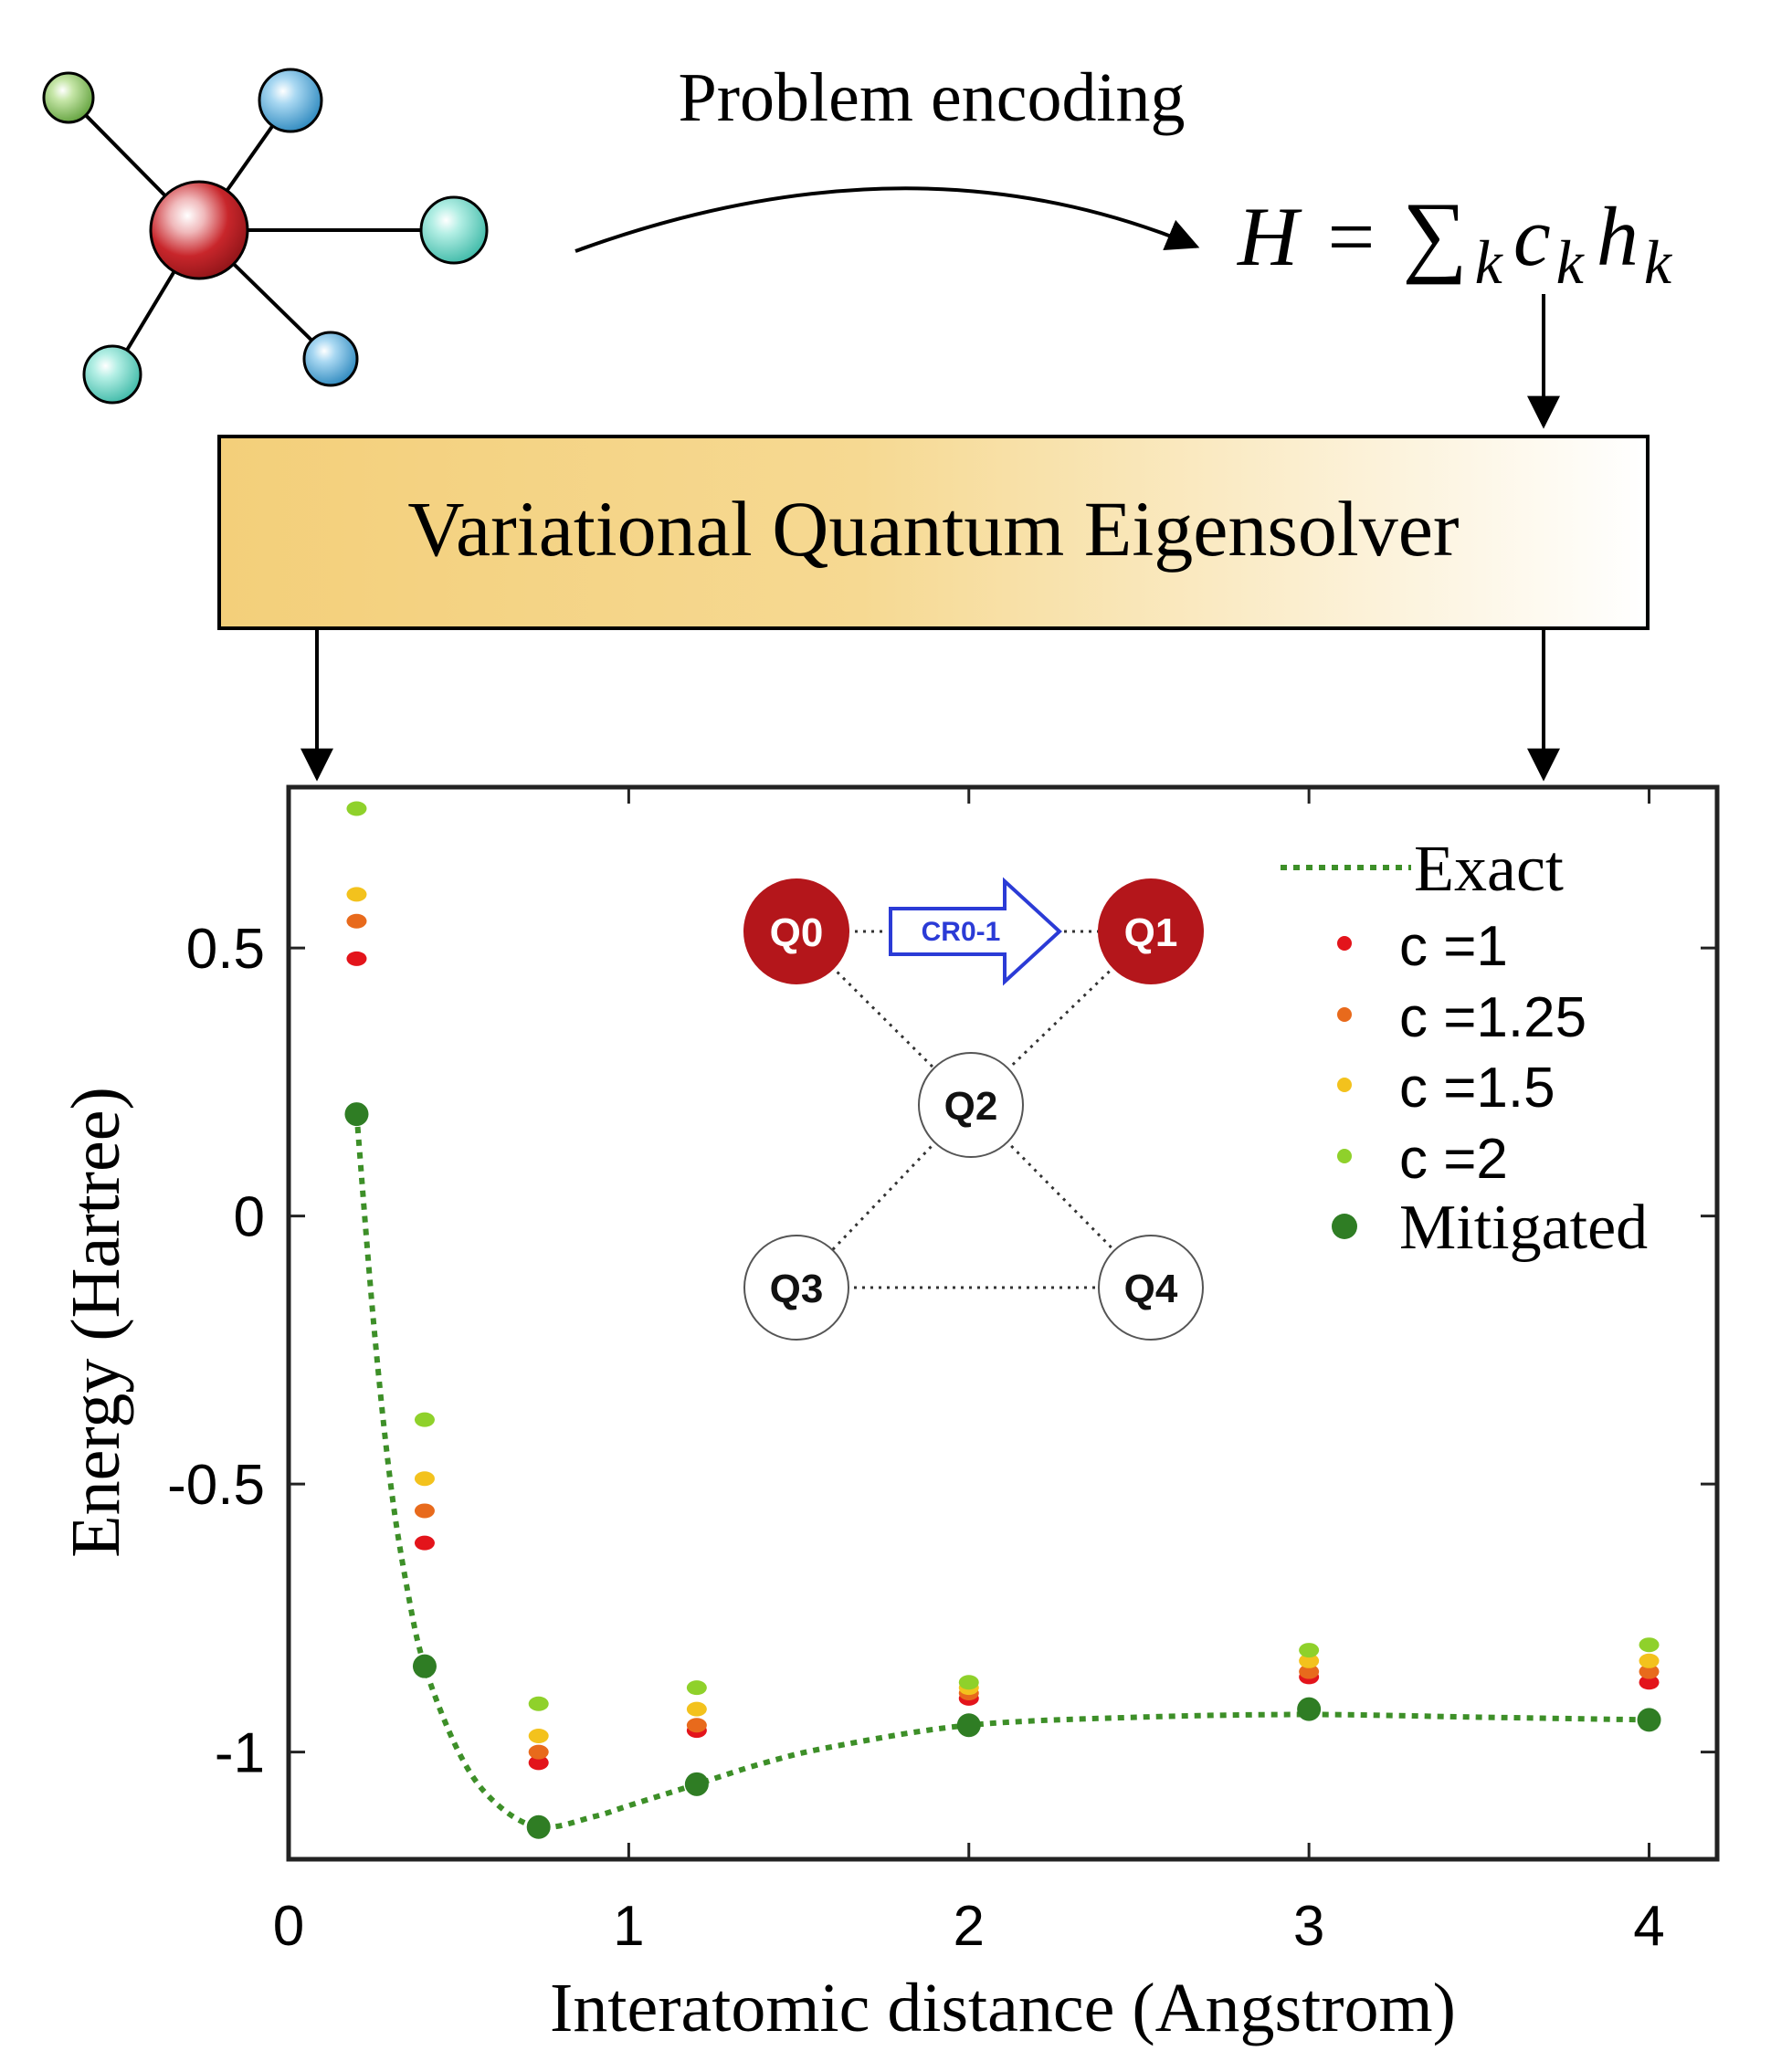 This screenshot has height=2072, width=1792. I want to click on legend-label: c =2, so click(1453, 1159).